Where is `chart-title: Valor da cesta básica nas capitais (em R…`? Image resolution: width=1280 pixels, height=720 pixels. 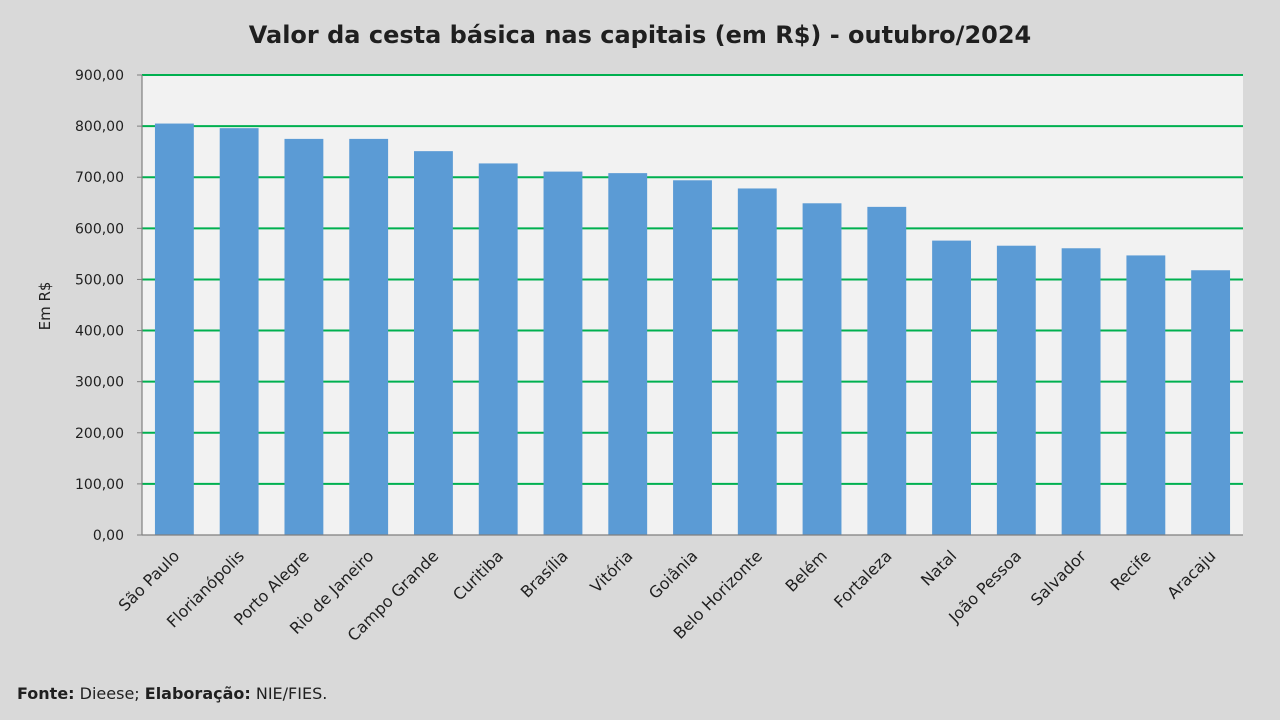
chart-title: Valor da cesta básica nas capitais (em R… is located at coordinates (640, 35).